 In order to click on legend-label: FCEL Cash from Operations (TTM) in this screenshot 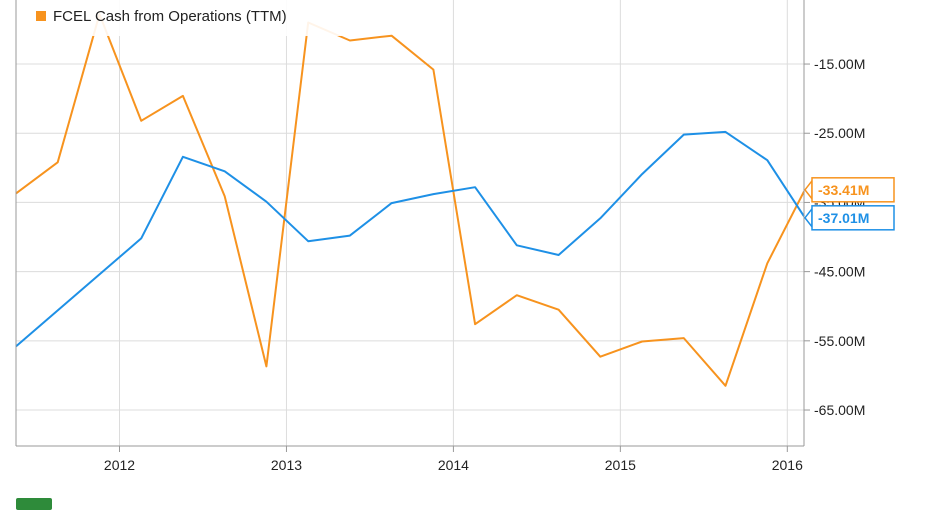, I will do `click(170, 16)`.